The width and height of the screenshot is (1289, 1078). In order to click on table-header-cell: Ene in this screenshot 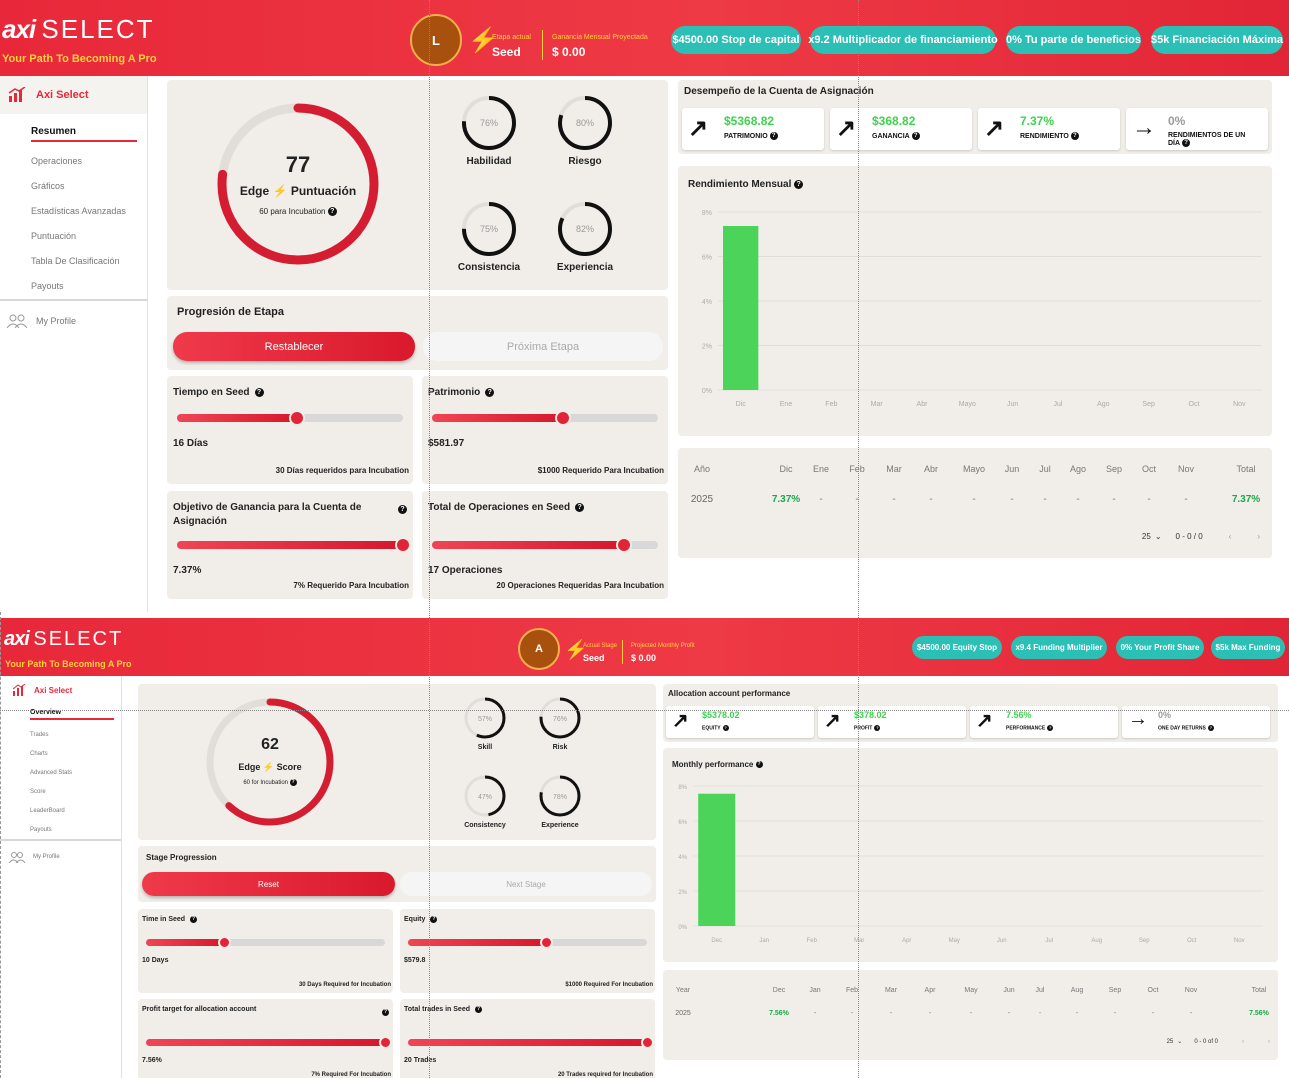, I will do `click(820, 469)`.